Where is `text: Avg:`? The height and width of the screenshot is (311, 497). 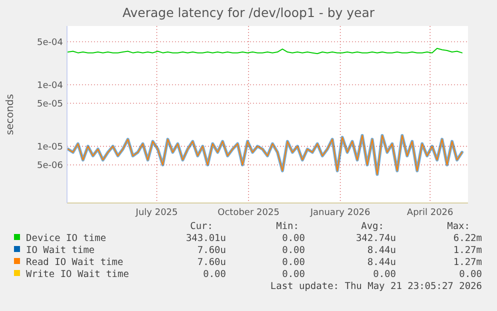
text: Avg: is located at coordinates (372, 226).